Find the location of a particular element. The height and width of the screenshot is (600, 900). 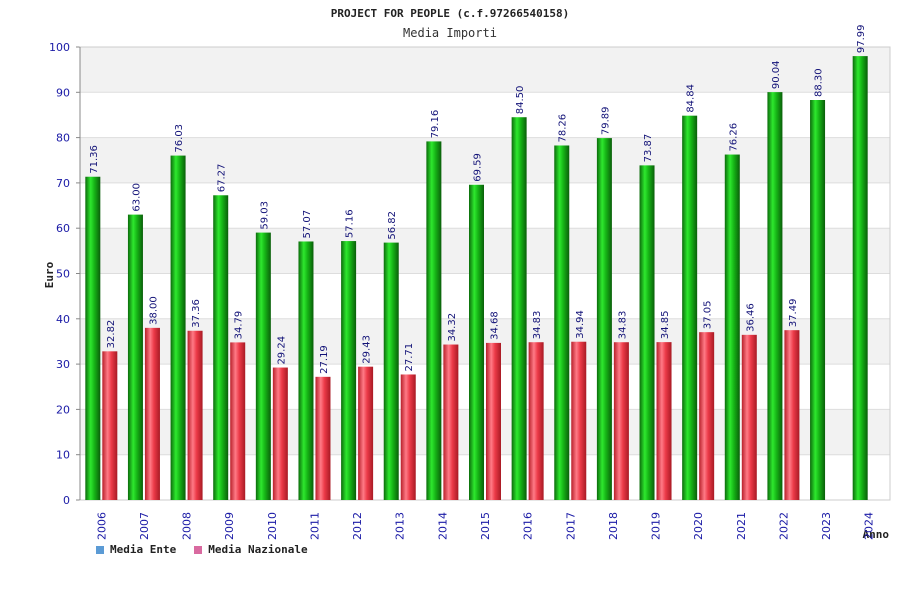

x-tick-label: 2014 is located at coordinates (442, 526).